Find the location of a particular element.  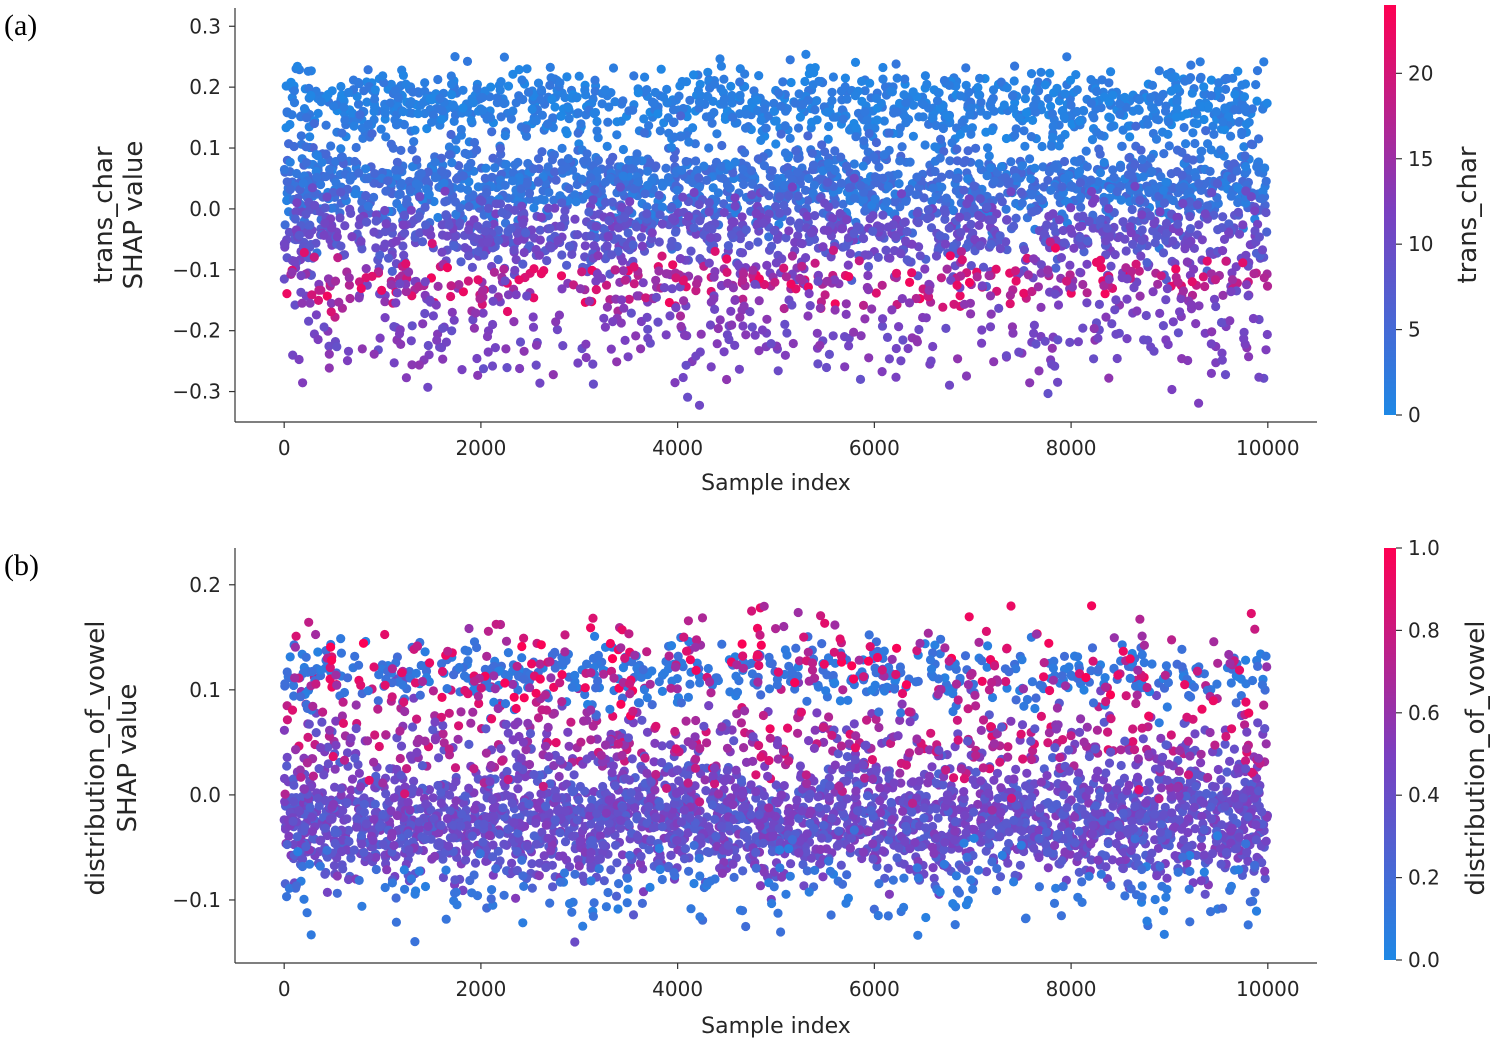

x-tick-label: 10000 is located at coordinates (1268, 448).